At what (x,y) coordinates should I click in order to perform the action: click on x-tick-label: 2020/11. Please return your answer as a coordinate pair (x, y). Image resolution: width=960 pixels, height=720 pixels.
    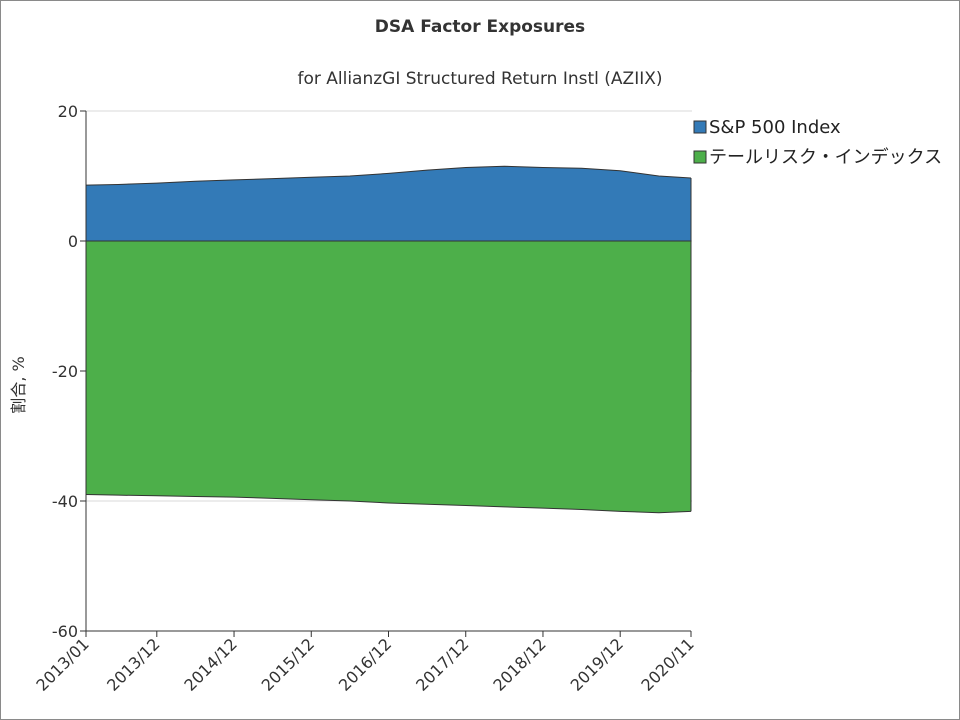
    Looking at the image, I should click on (667, 664).